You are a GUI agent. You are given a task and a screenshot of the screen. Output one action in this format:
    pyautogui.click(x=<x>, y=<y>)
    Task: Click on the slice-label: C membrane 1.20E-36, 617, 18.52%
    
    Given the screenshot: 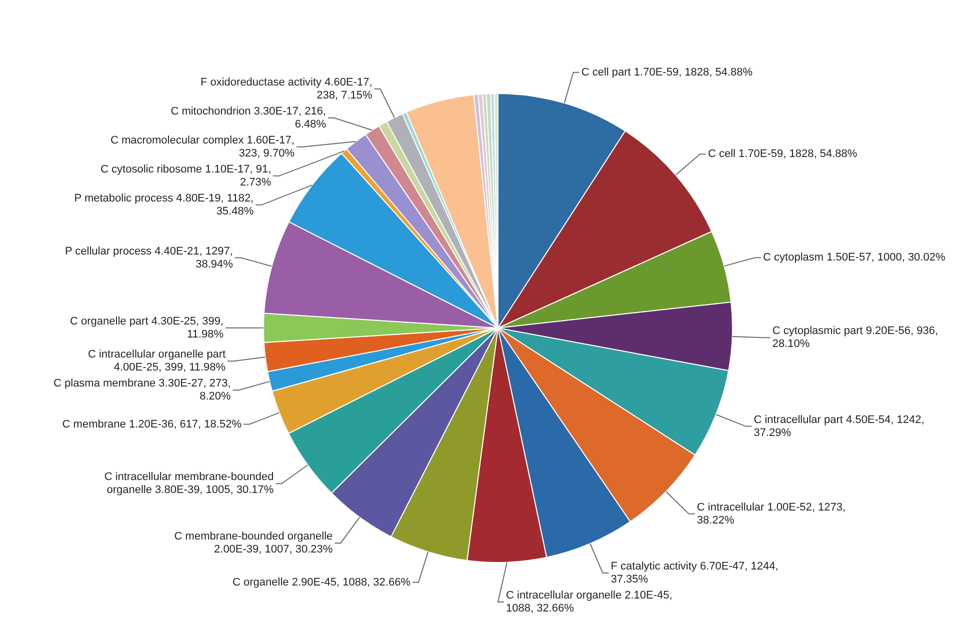 What is the action you would take?
    pyautogui.click(x=152, y=424)
    